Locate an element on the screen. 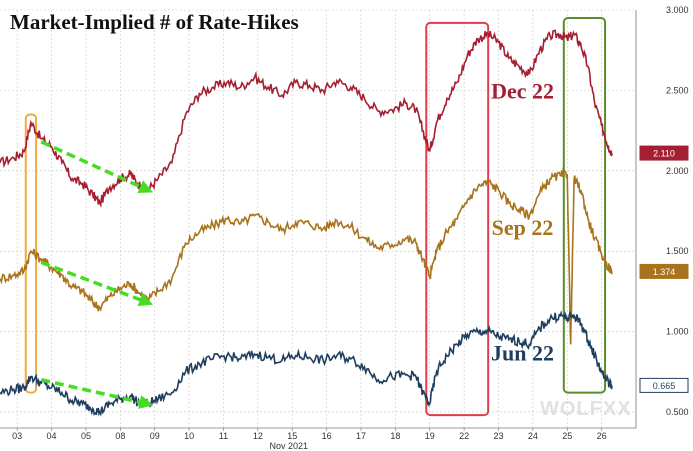 The image size is (693, 451). x-tick-label: 10 is located at coordinates (189, 436).